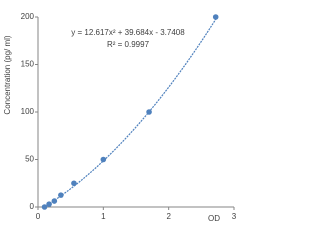 The image size is (320, 240). Describe the element at coordinates (28, 16) in the screenshot. I see `y-tick-label: 200` at that location.